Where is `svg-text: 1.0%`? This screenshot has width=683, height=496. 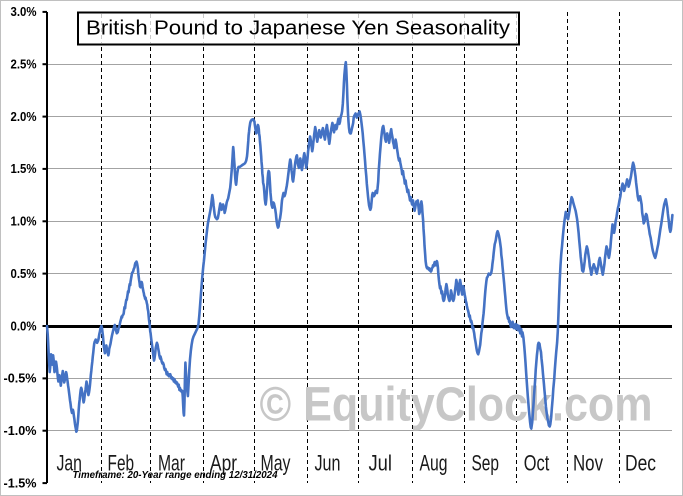 svg-text: 1.0% is located at coordinates (24, 221).